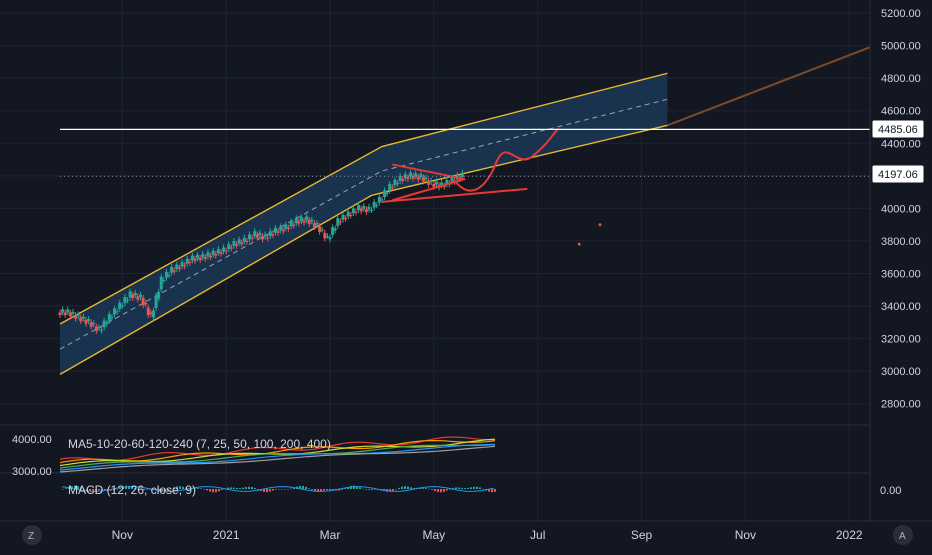 This screenshot has width=932, height=555. What do you see at coordinates (454, 195) in the screenshot?
I see `support-line` at bounding box center [454, 195].